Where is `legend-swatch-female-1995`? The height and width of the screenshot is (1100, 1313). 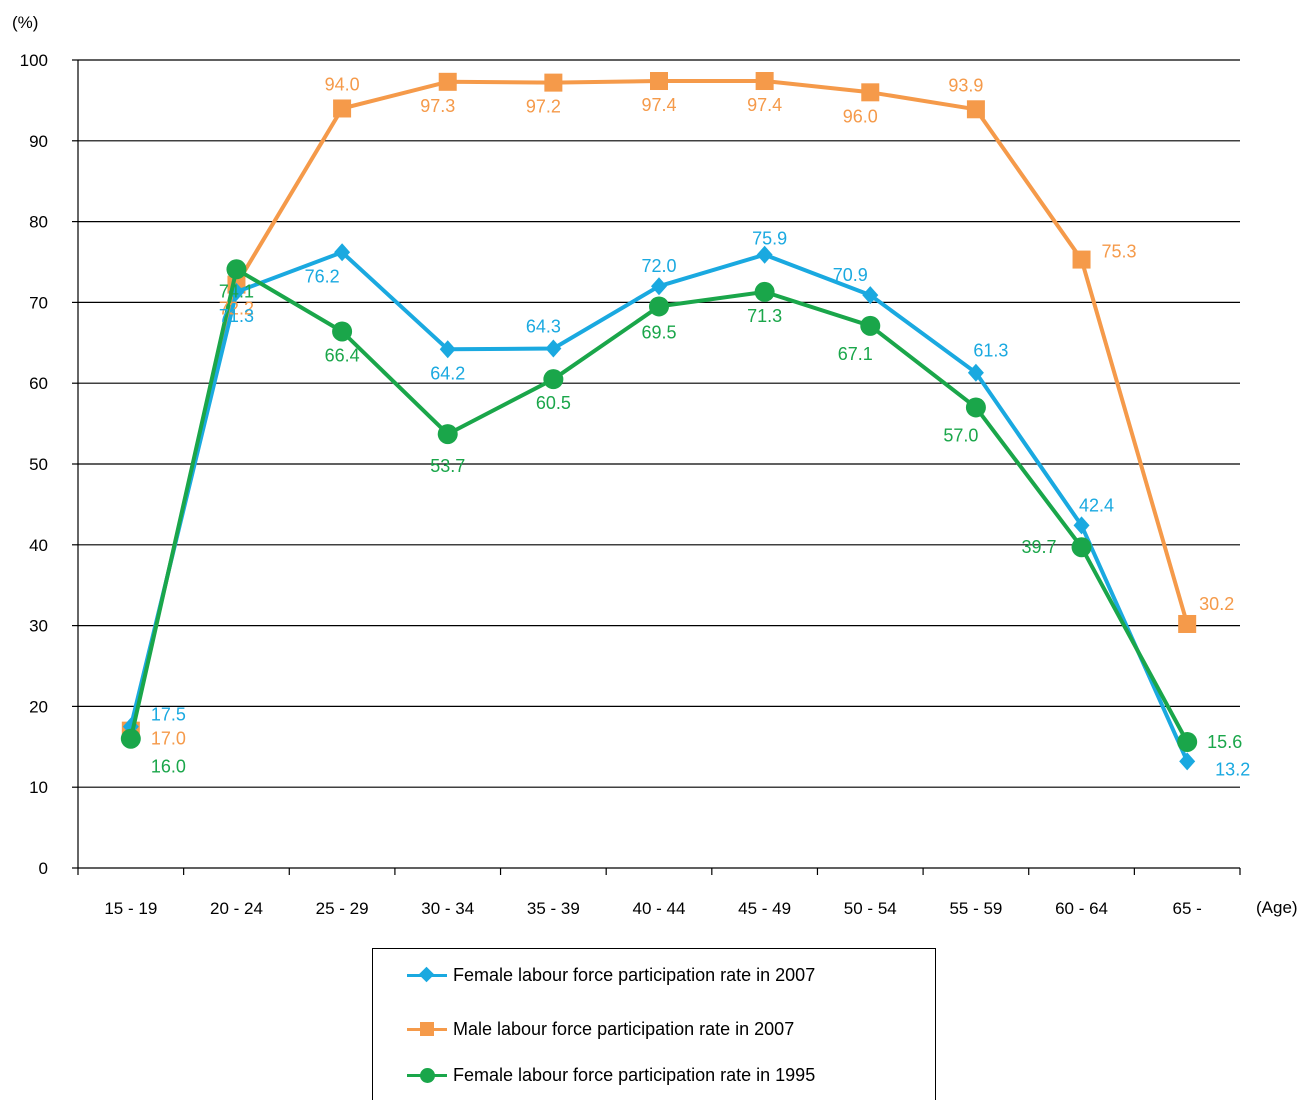 legend-swatch-female-1995 is located at coordinates (427, 1075).